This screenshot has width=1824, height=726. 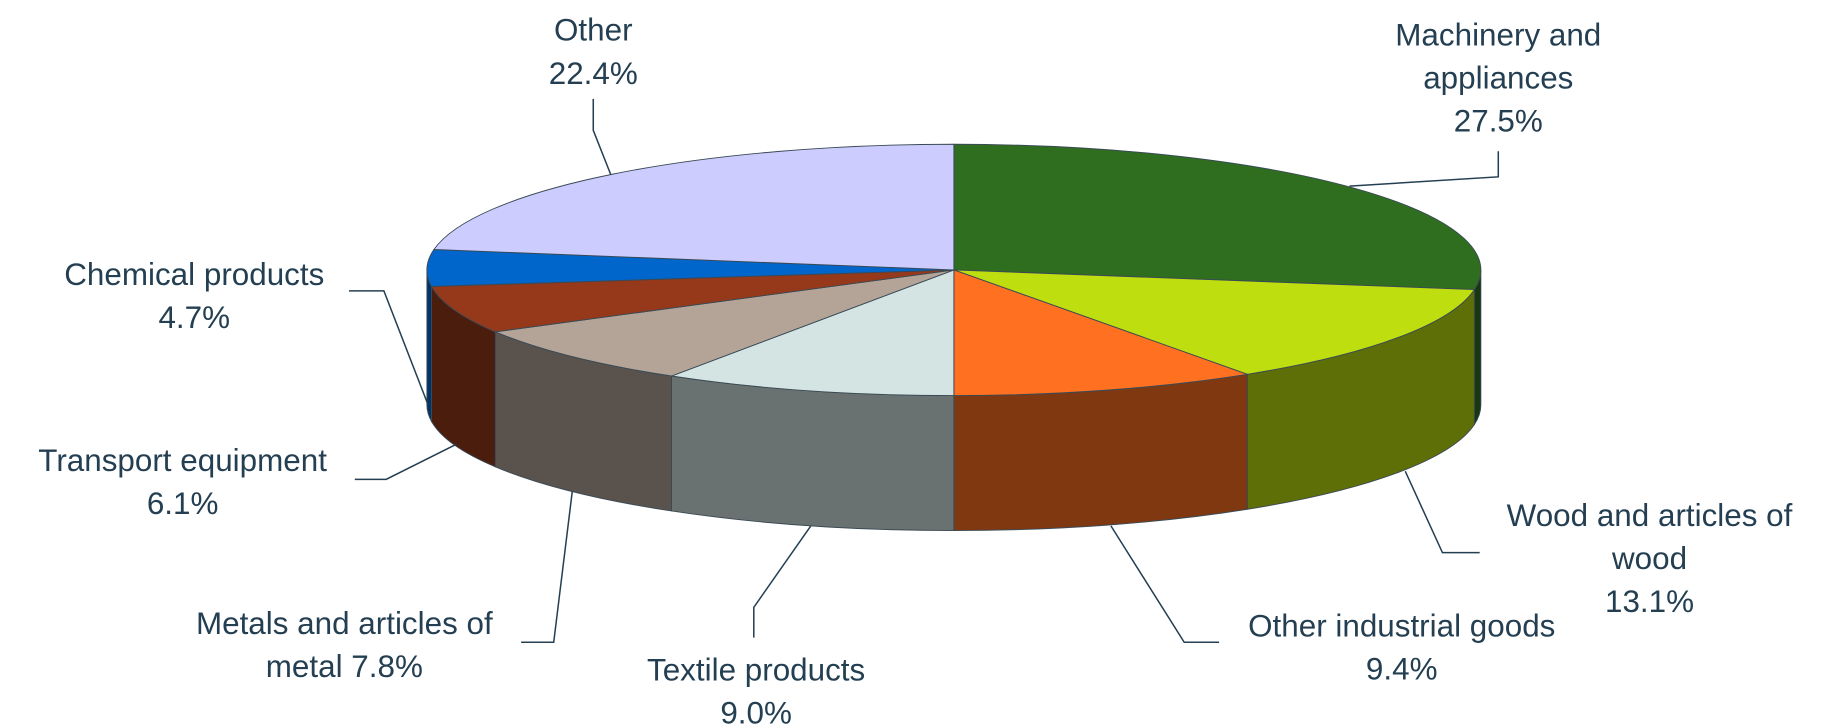 What do you see at coordinates (182, 483) in the screenshot?
I see `slice-label: Transport equipment 6.1%` at bounding box center [182, 483].